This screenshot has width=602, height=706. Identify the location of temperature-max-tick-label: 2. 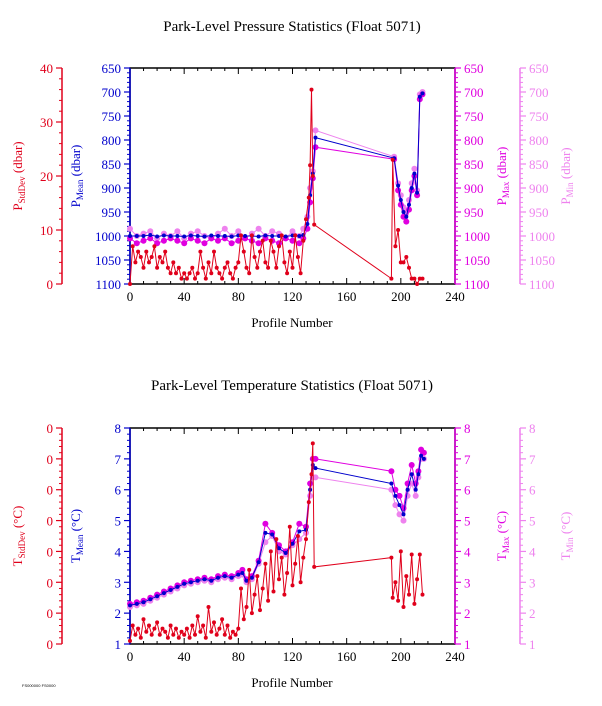
(467, 613).